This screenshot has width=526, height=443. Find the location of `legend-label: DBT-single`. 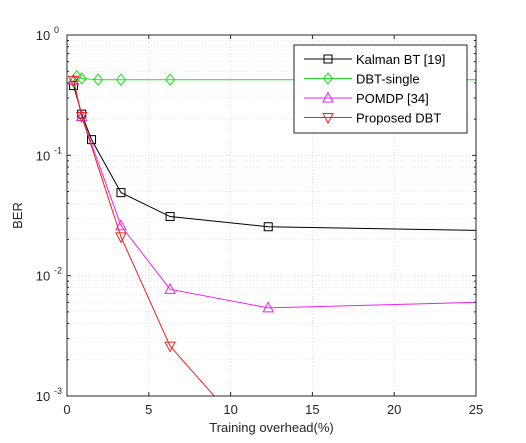

legend-label: DBT-single is located at coordinates (388, 79).